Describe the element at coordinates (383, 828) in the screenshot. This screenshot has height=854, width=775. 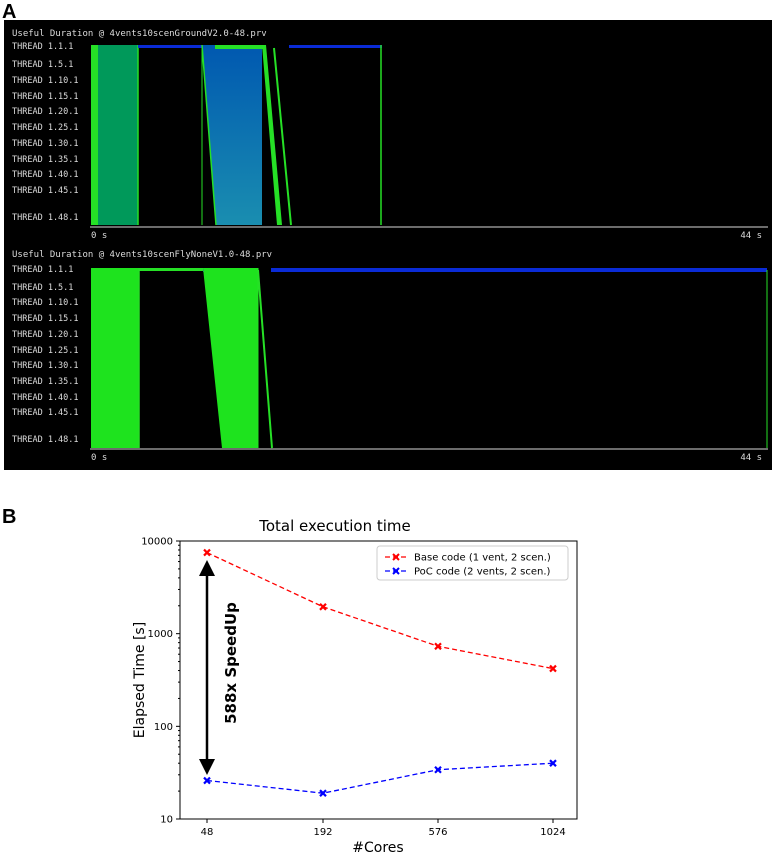
I see `x-axis: 48 192 576 1024` at that location.